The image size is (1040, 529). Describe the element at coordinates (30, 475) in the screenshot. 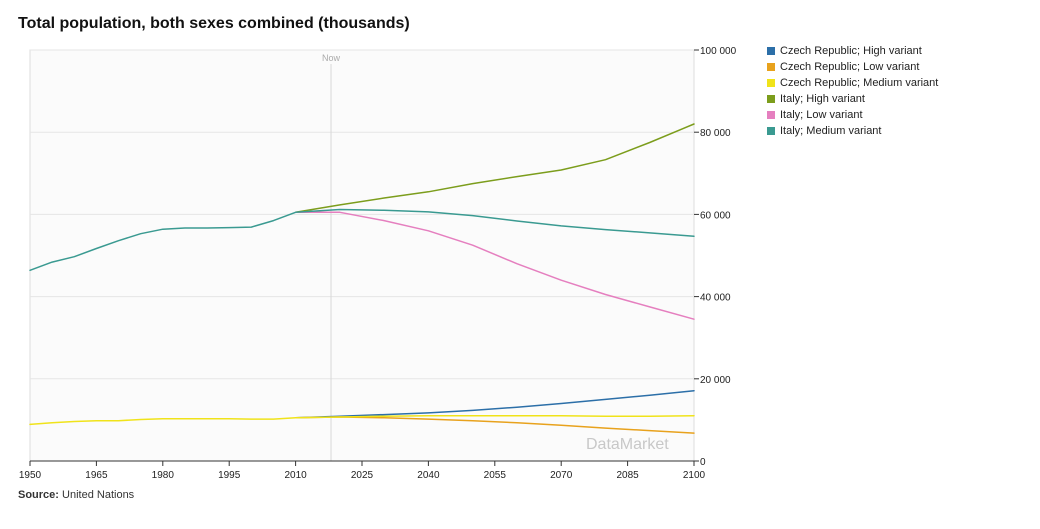

I see `x-tick-label: 1950` at that location.